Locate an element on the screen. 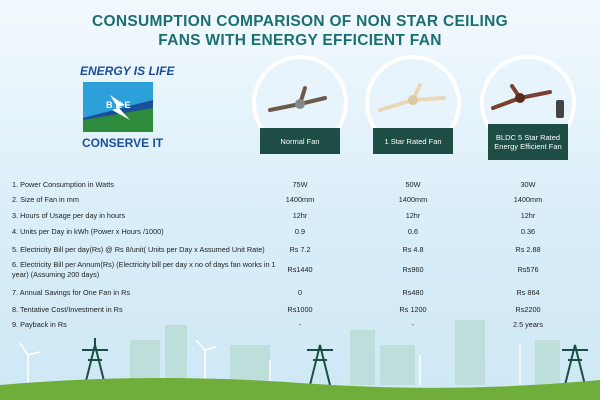 The height and width of the screenshot is (400, 600). cell-value: Rs 2.88 is located at coordinates (528, 249).